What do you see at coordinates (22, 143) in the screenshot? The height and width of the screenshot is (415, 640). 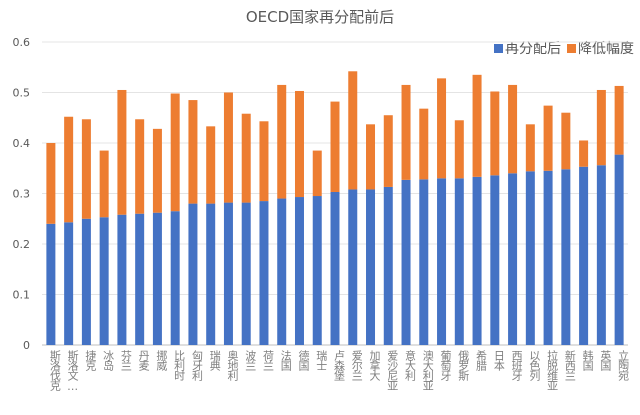 I see `y-tick-label: 0.4` at bounding box center [22, 143].